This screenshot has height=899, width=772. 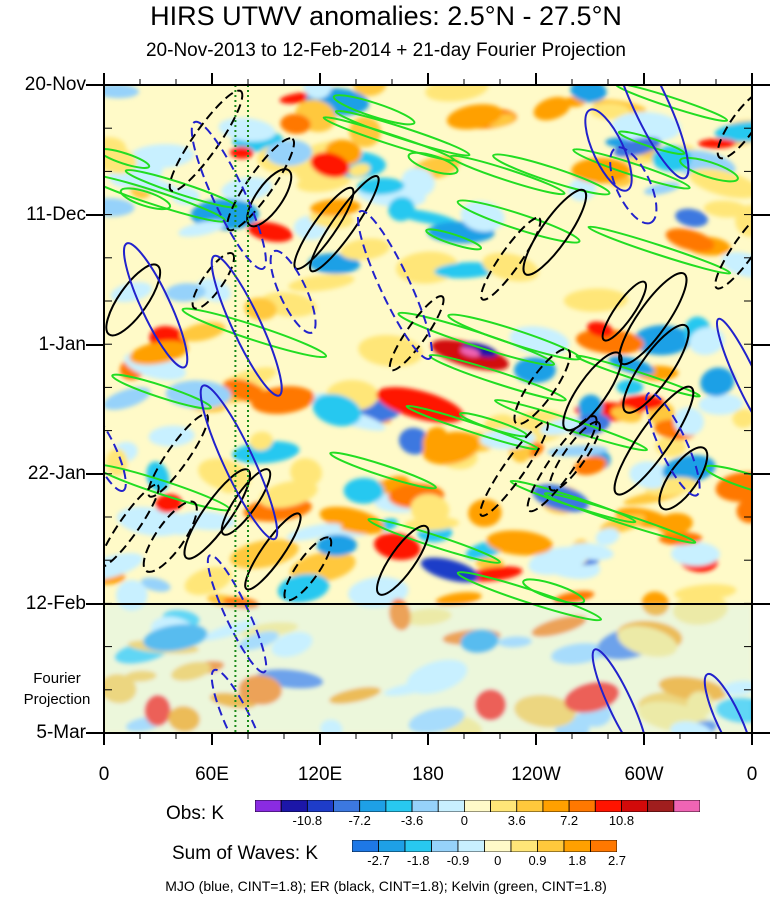 What do you see at coordinates (56, 473) in the screenshot?
I see `ytick-label: 22-Jan` at bounding box center [56, 473].